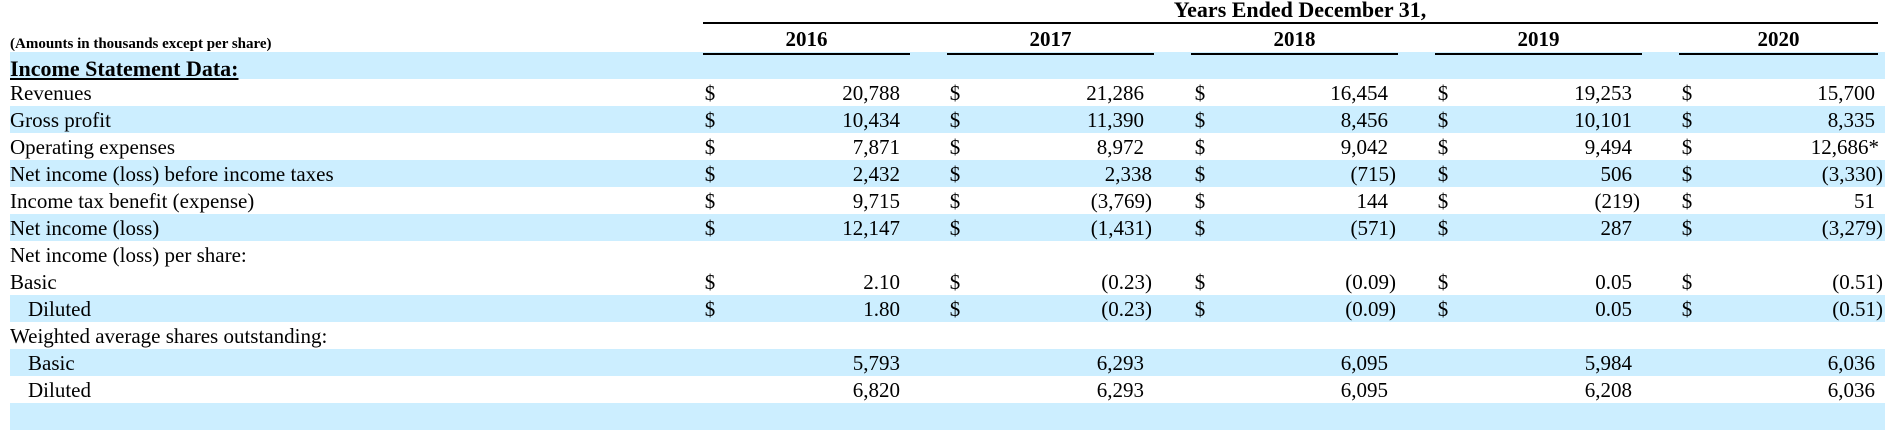 This screenshot has width=1885, height=430. I want to click on cell-2018: (715), so click(1373, 174).